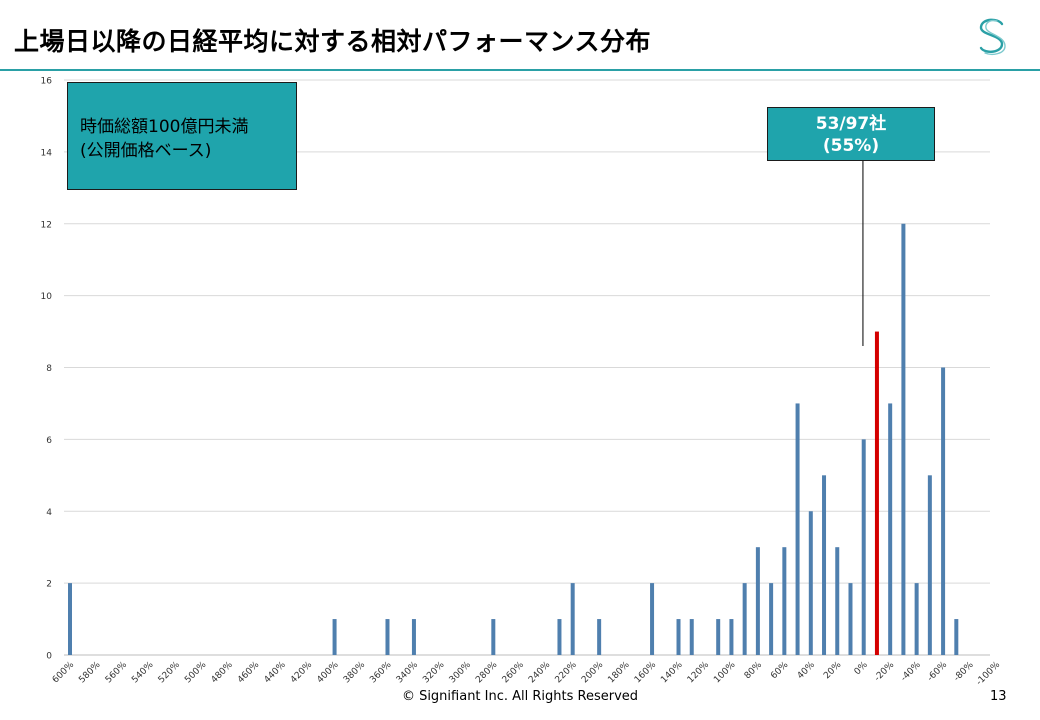  I want to click on footer-copyright: © Signifiant Inc. All Rights Reserved, so click(520, 696).